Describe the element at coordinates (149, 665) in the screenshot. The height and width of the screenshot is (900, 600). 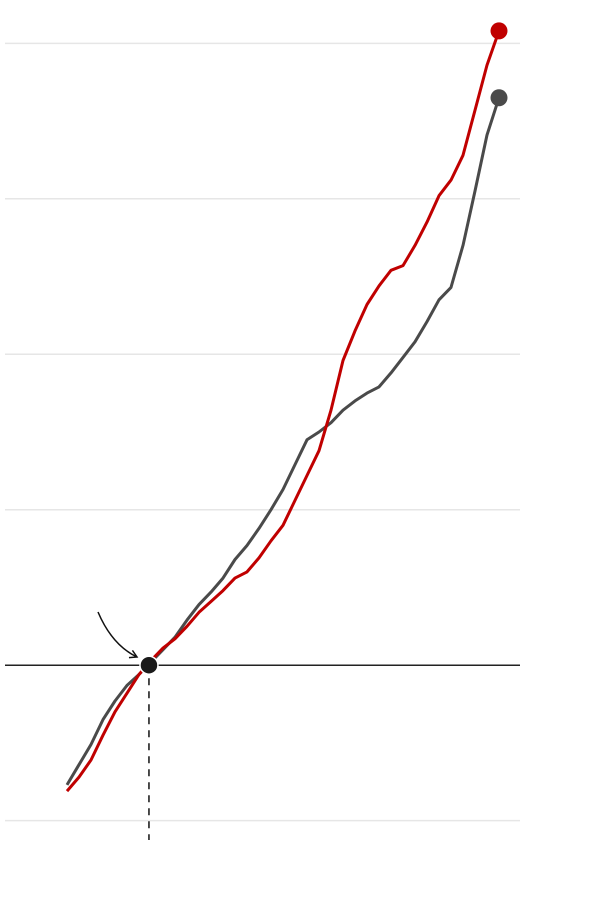
I see `reference-dot` at that location.